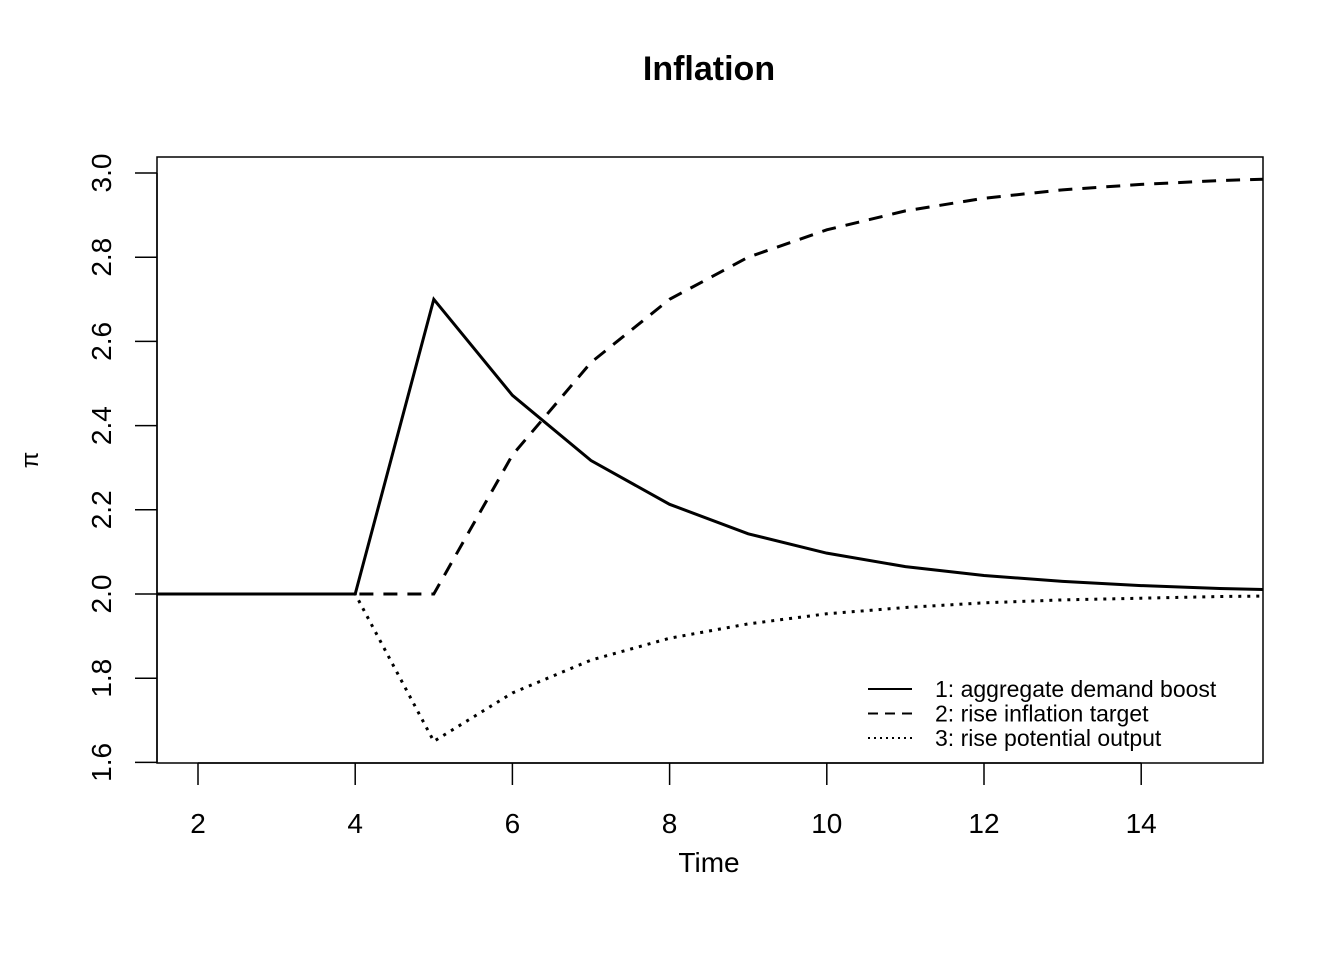 Image resolution: width=1344 pixels, height=960 pixels. What do you see at coordinates (670, 823) in the screenshot?
I see `x-tick-label: 8` at bounding box center [670, 823].